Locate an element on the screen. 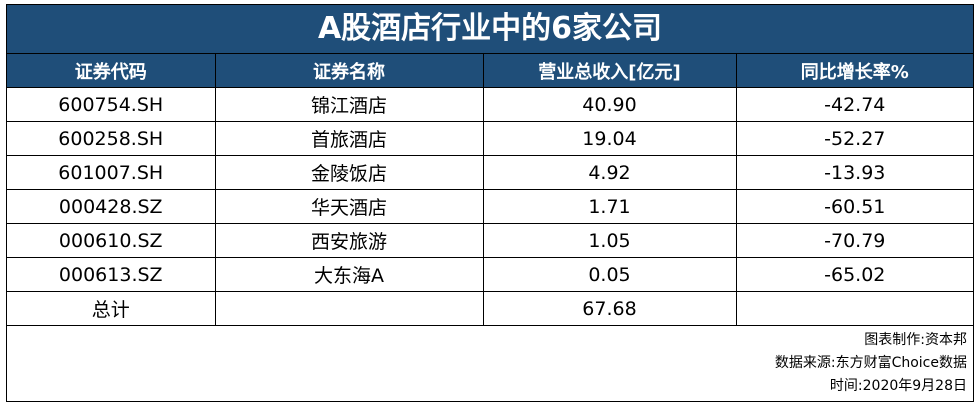 This screenshot has width=980, height=402. table-cell: 600754.SH is located at coordinates (111, 104).